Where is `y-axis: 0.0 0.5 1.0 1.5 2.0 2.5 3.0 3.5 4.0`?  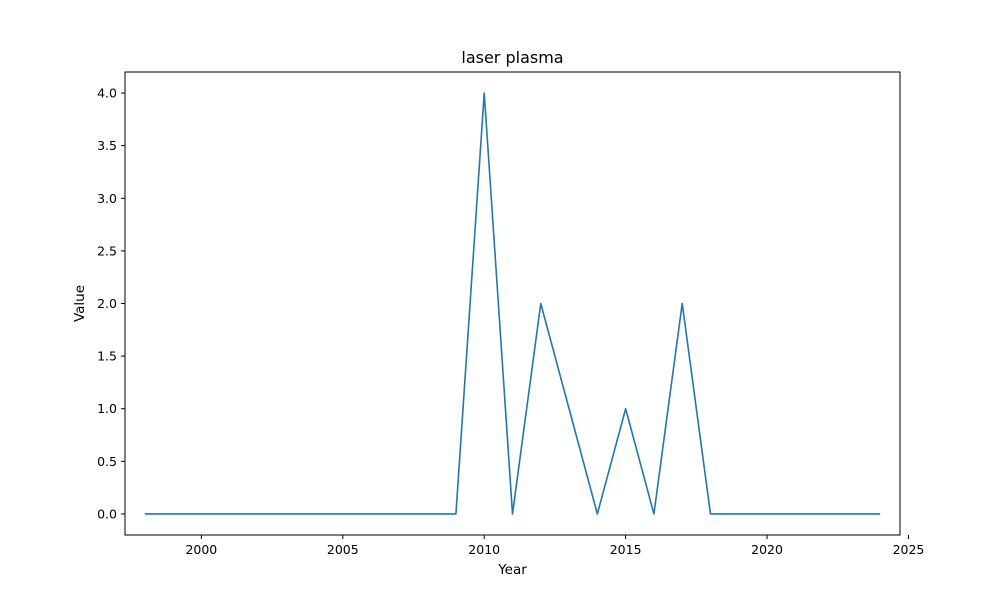
y-axis: 0.0 0.5 1.0 1.5 2.0 2.5 3.0 3.5 4.0 is located at coordinates (111, 303).